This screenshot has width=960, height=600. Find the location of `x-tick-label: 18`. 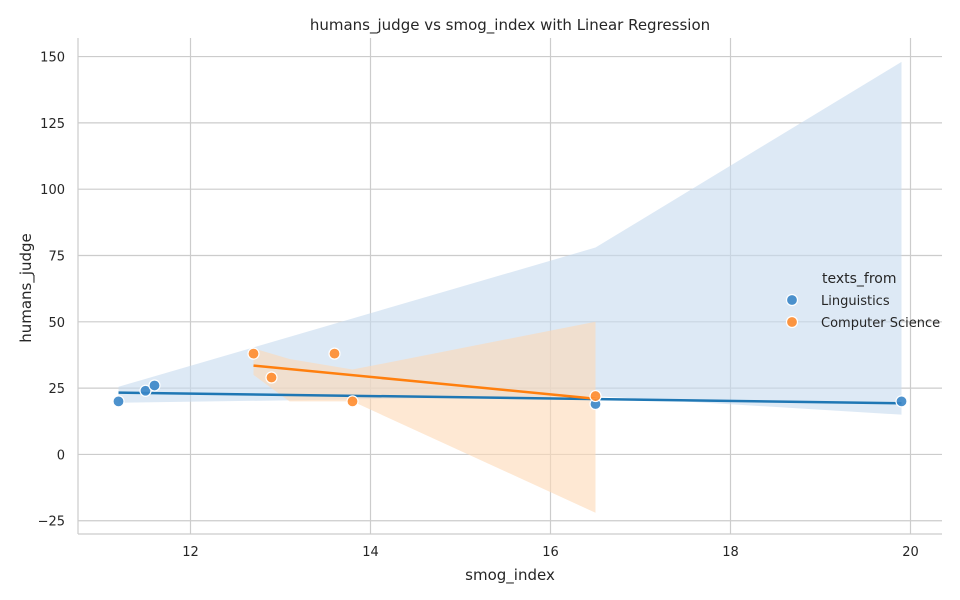

x-tick-label: 18 is located at coordinates (730, 552).